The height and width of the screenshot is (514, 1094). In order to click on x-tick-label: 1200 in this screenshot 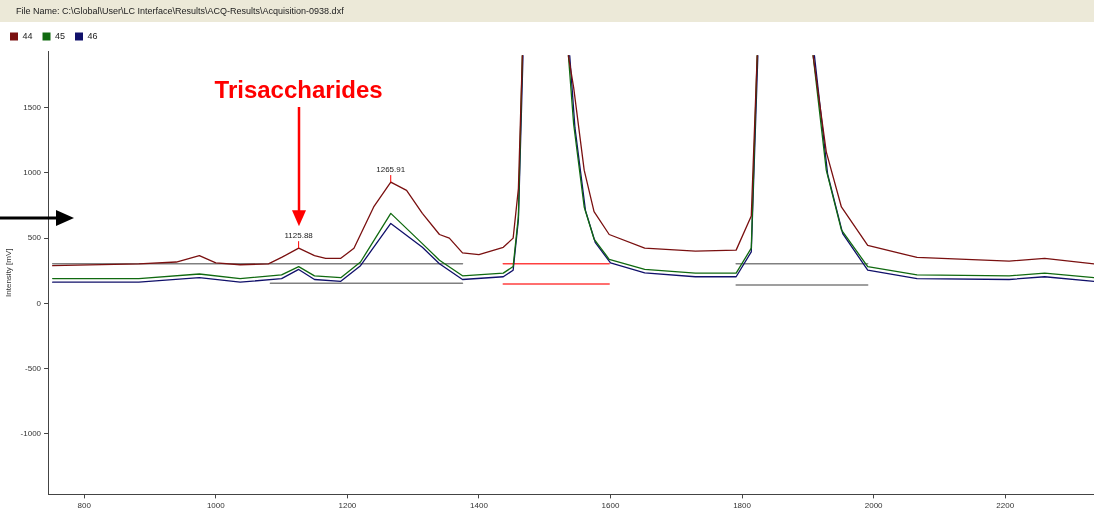, I will do `click(347, 506)`.